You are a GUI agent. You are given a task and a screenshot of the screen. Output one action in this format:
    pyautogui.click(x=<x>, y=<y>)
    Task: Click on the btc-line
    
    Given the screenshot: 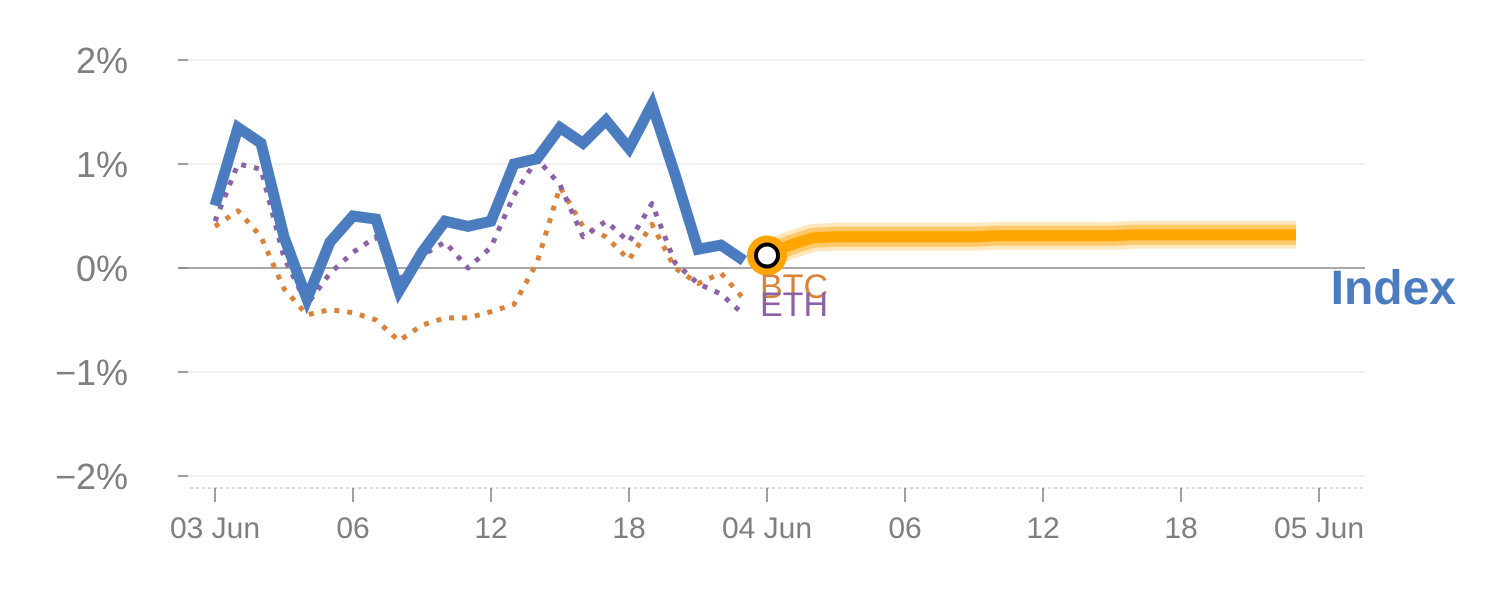 What is the action you would take?
    pyautogui.click(x=479, y=264)
    